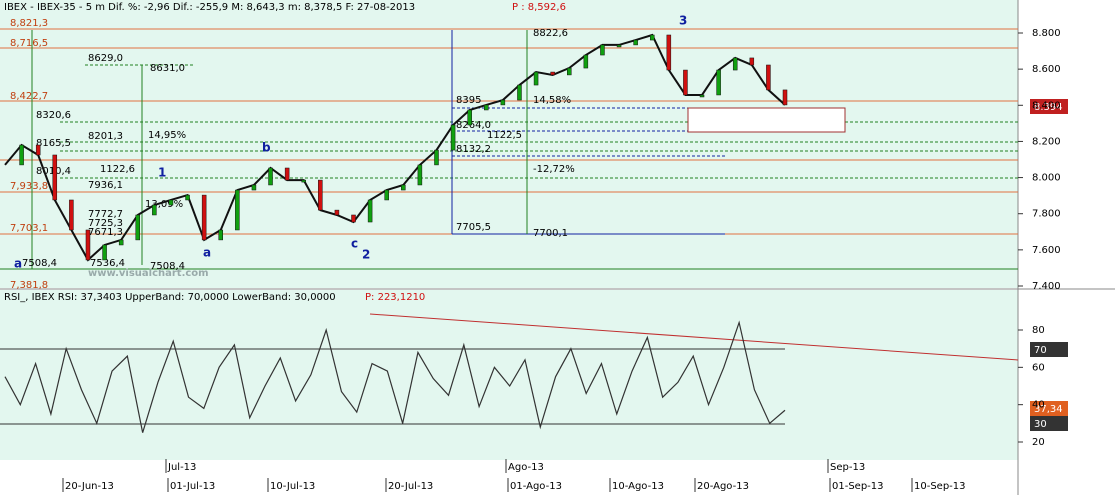  What do you see at coordinates (1046, 69) in the screenshot?
I see `y-tick-label: 8.600` at bounding box center [1046, 69].